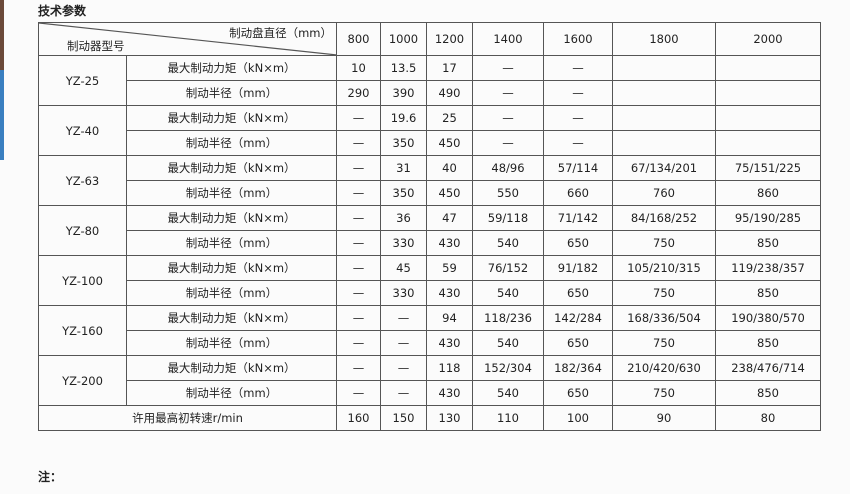 This screenshot has height=494, width=850. I want to click on note-label: 注：, so click(50, 477).